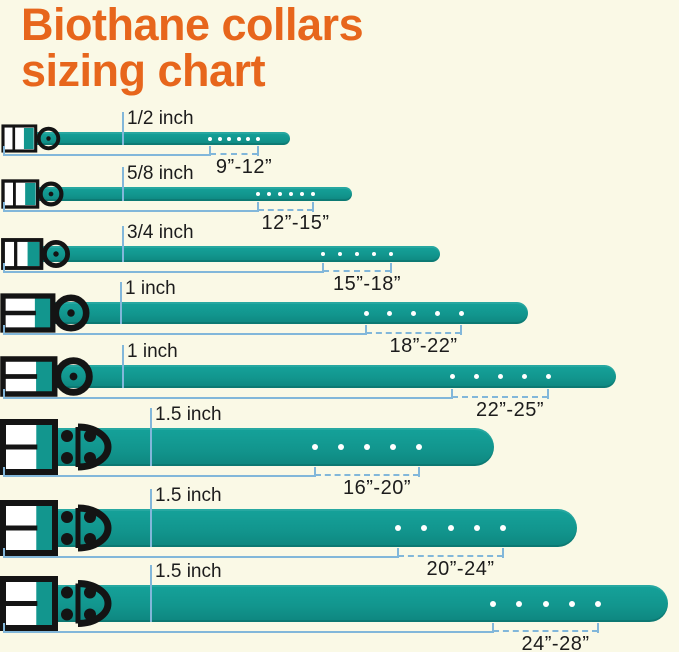  What do you see at coordinates (377, 488) in the screenshot?
I see `range-label: 16”-20”` at bounding box center [377, 488].